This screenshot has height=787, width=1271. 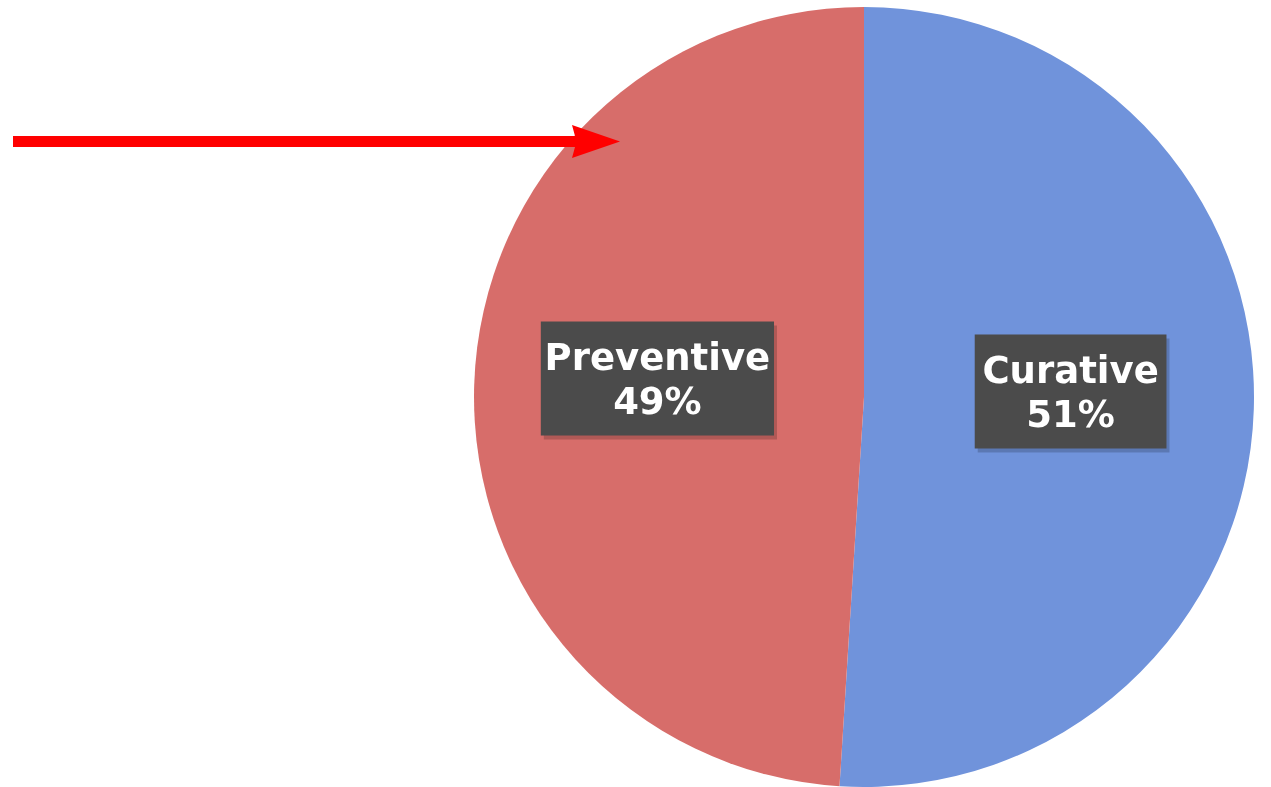 What do you see at coordinates (657, 357) in the screenshot?
I see `slice-label: Preventive` at bounding box center [657, 357].